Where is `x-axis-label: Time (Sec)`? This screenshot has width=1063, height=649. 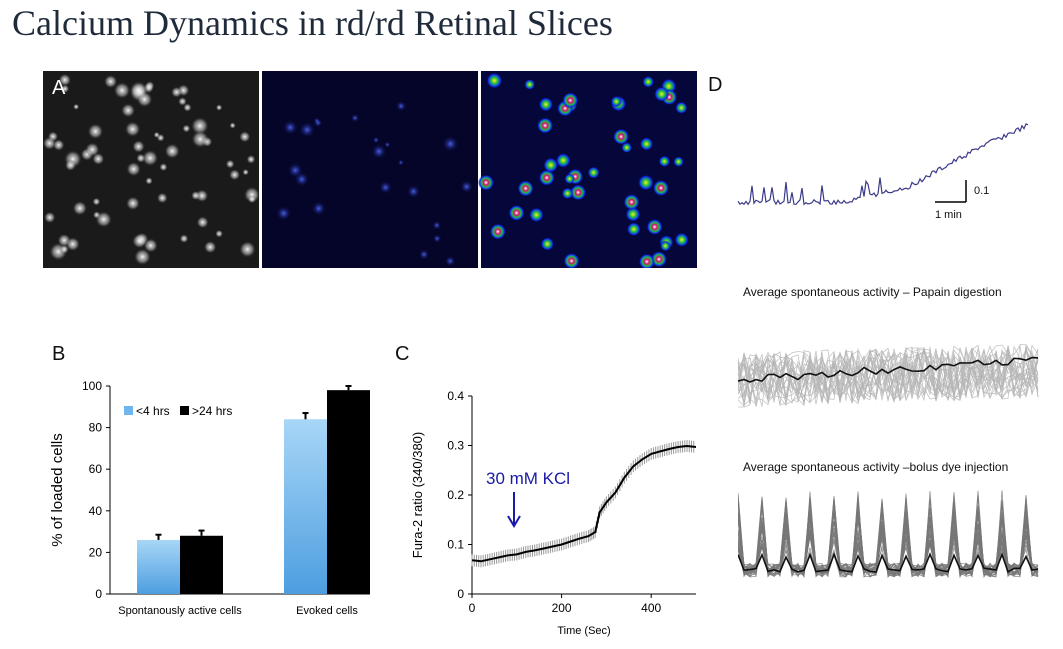
x-axis-label: Time (Sec) is located at coordinates (583, 631).